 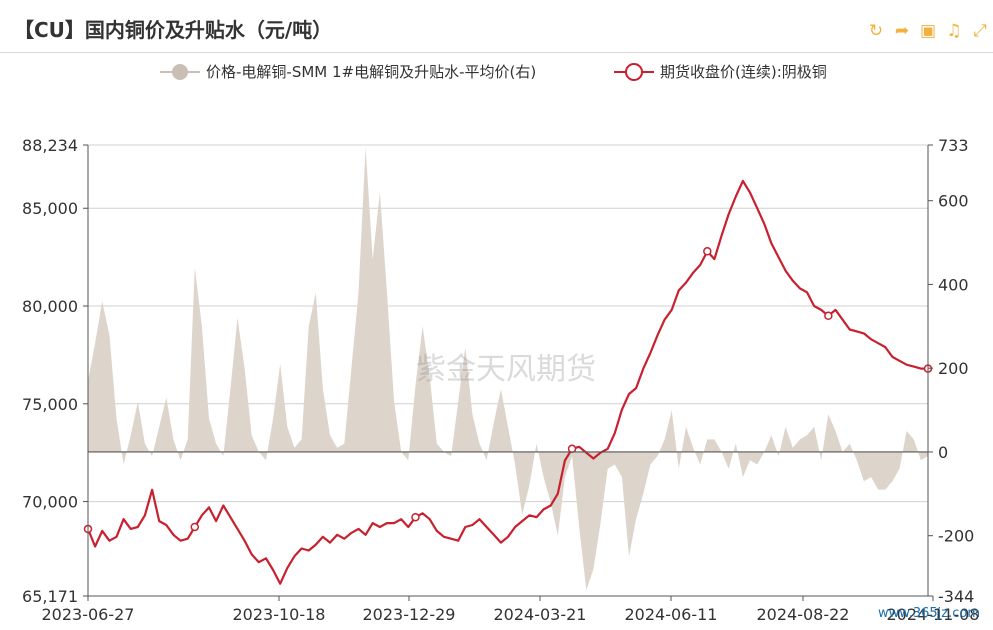 What do you see at coordinates (743, 72) in the screenshot?
I see `legend-label-futures-close: 期货收盘价(连续):阴极铜` at bounding box center [743, 72].